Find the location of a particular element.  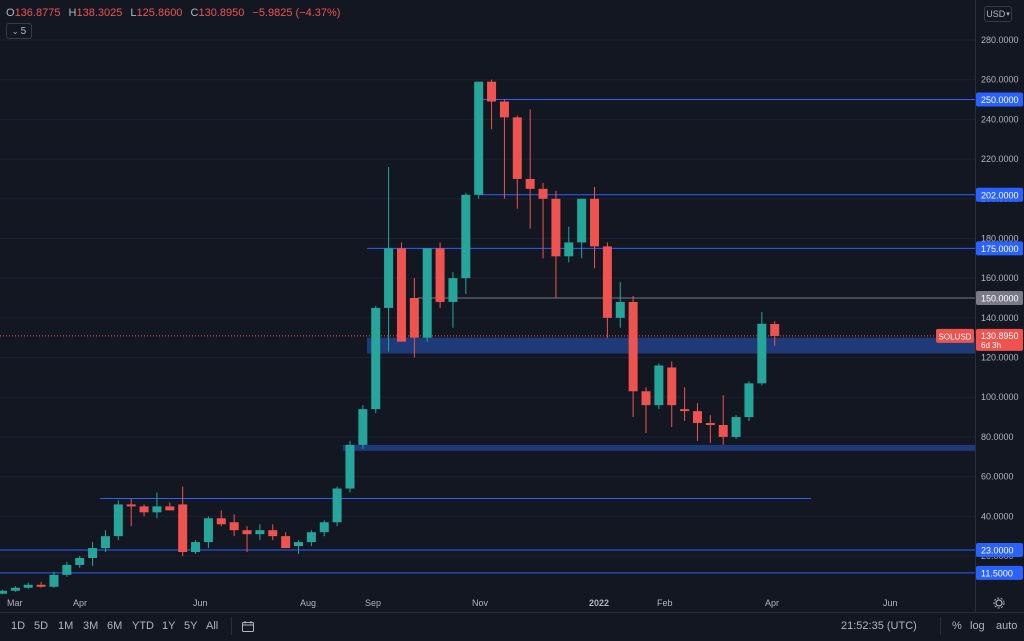

open-key: O is located at coordinates (10, 13).